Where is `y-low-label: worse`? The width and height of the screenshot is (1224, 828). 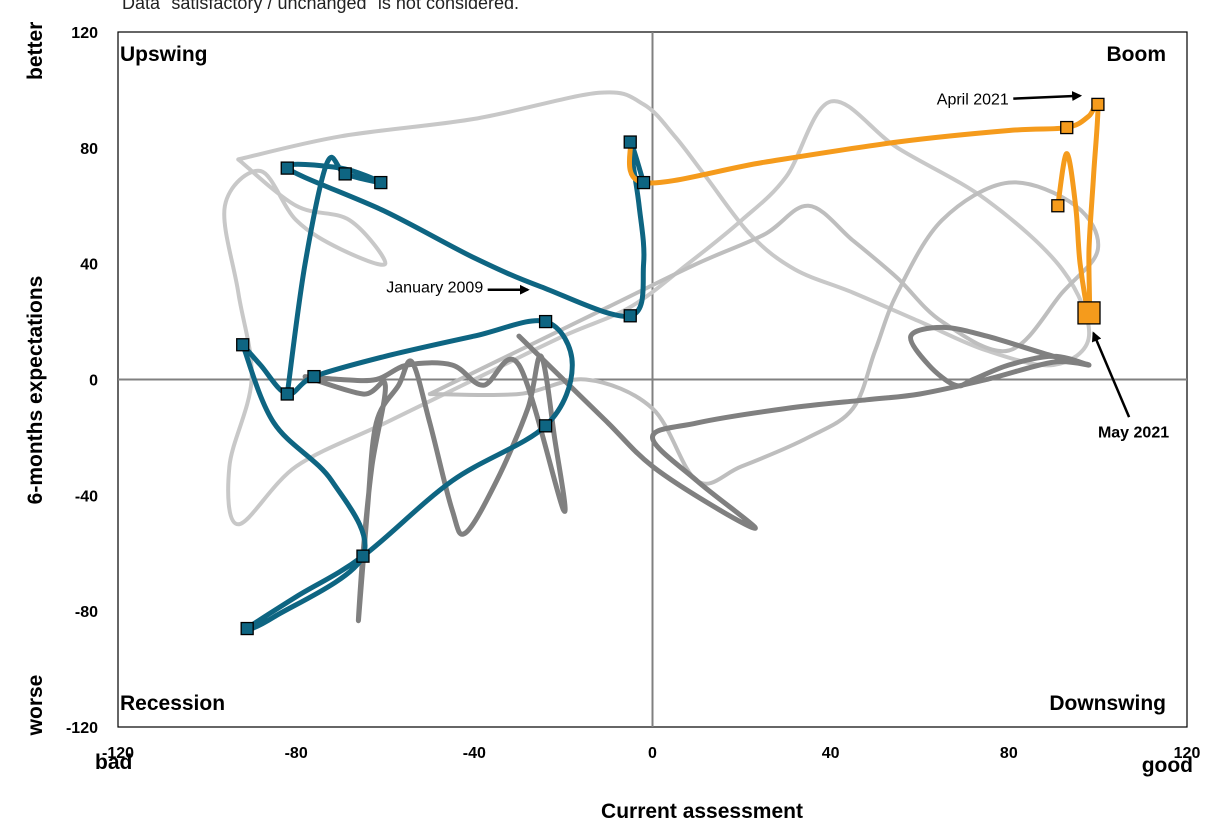
y-low-label: worse is located at coordinates (35, 706).